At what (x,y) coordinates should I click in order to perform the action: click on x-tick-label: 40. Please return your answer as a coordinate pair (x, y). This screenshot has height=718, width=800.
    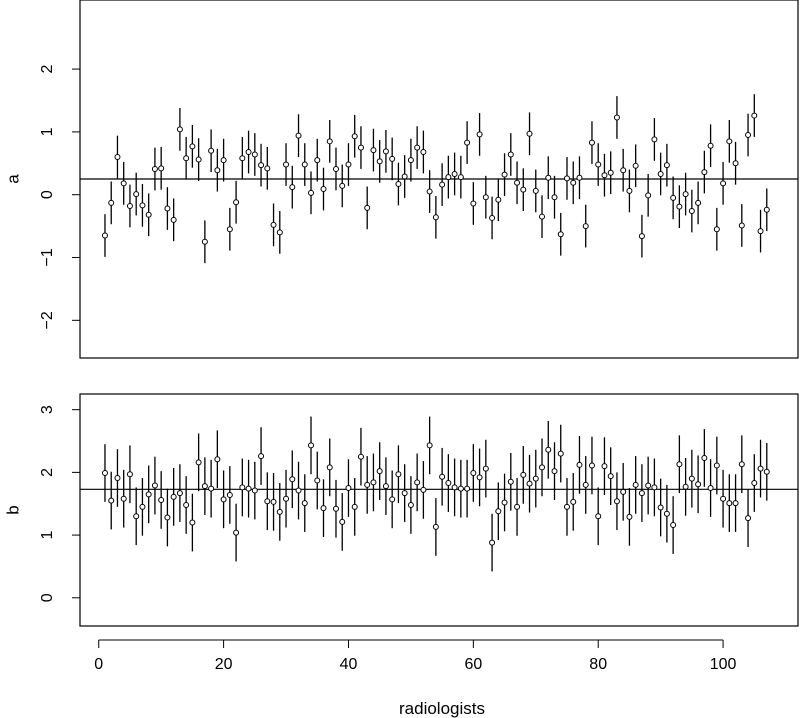
    Looking at the image, I should click on (349, 664).